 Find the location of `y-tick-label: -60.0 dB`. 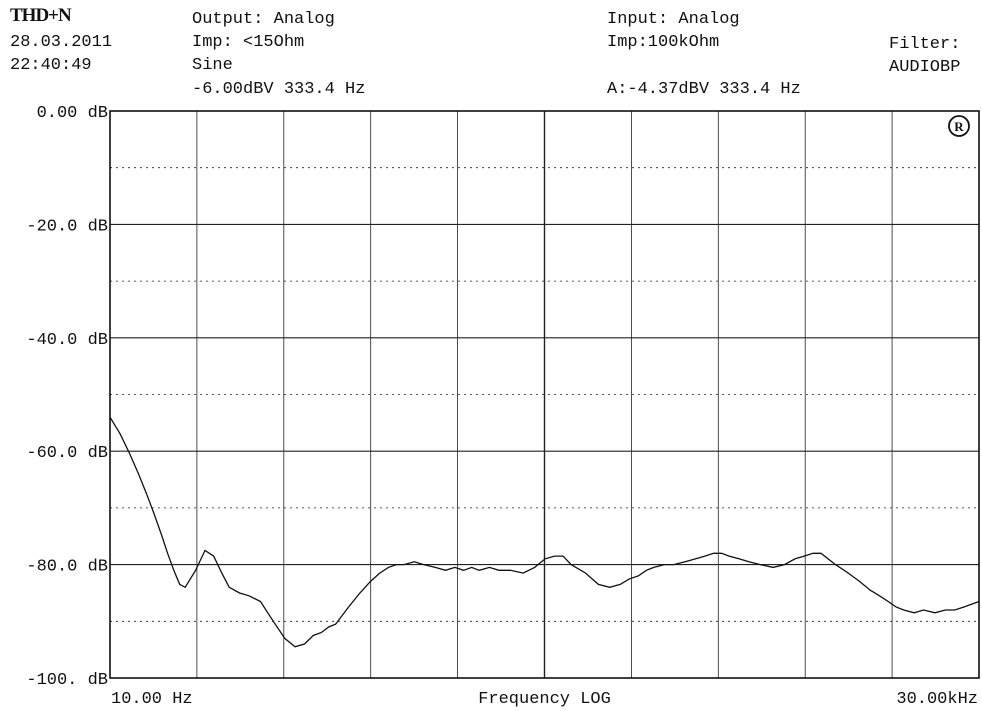

y-tick-label: -60.0 dB is located at coordinates (67, 453).